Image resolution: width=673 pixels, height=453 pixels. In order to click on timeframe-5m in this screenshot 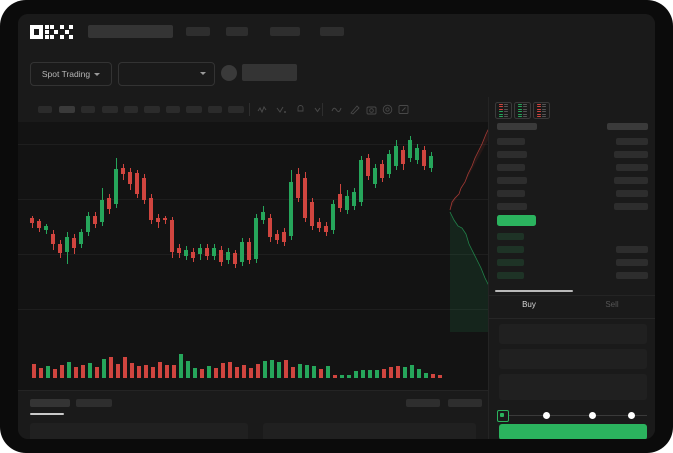, I will do `click(67, 109)`.